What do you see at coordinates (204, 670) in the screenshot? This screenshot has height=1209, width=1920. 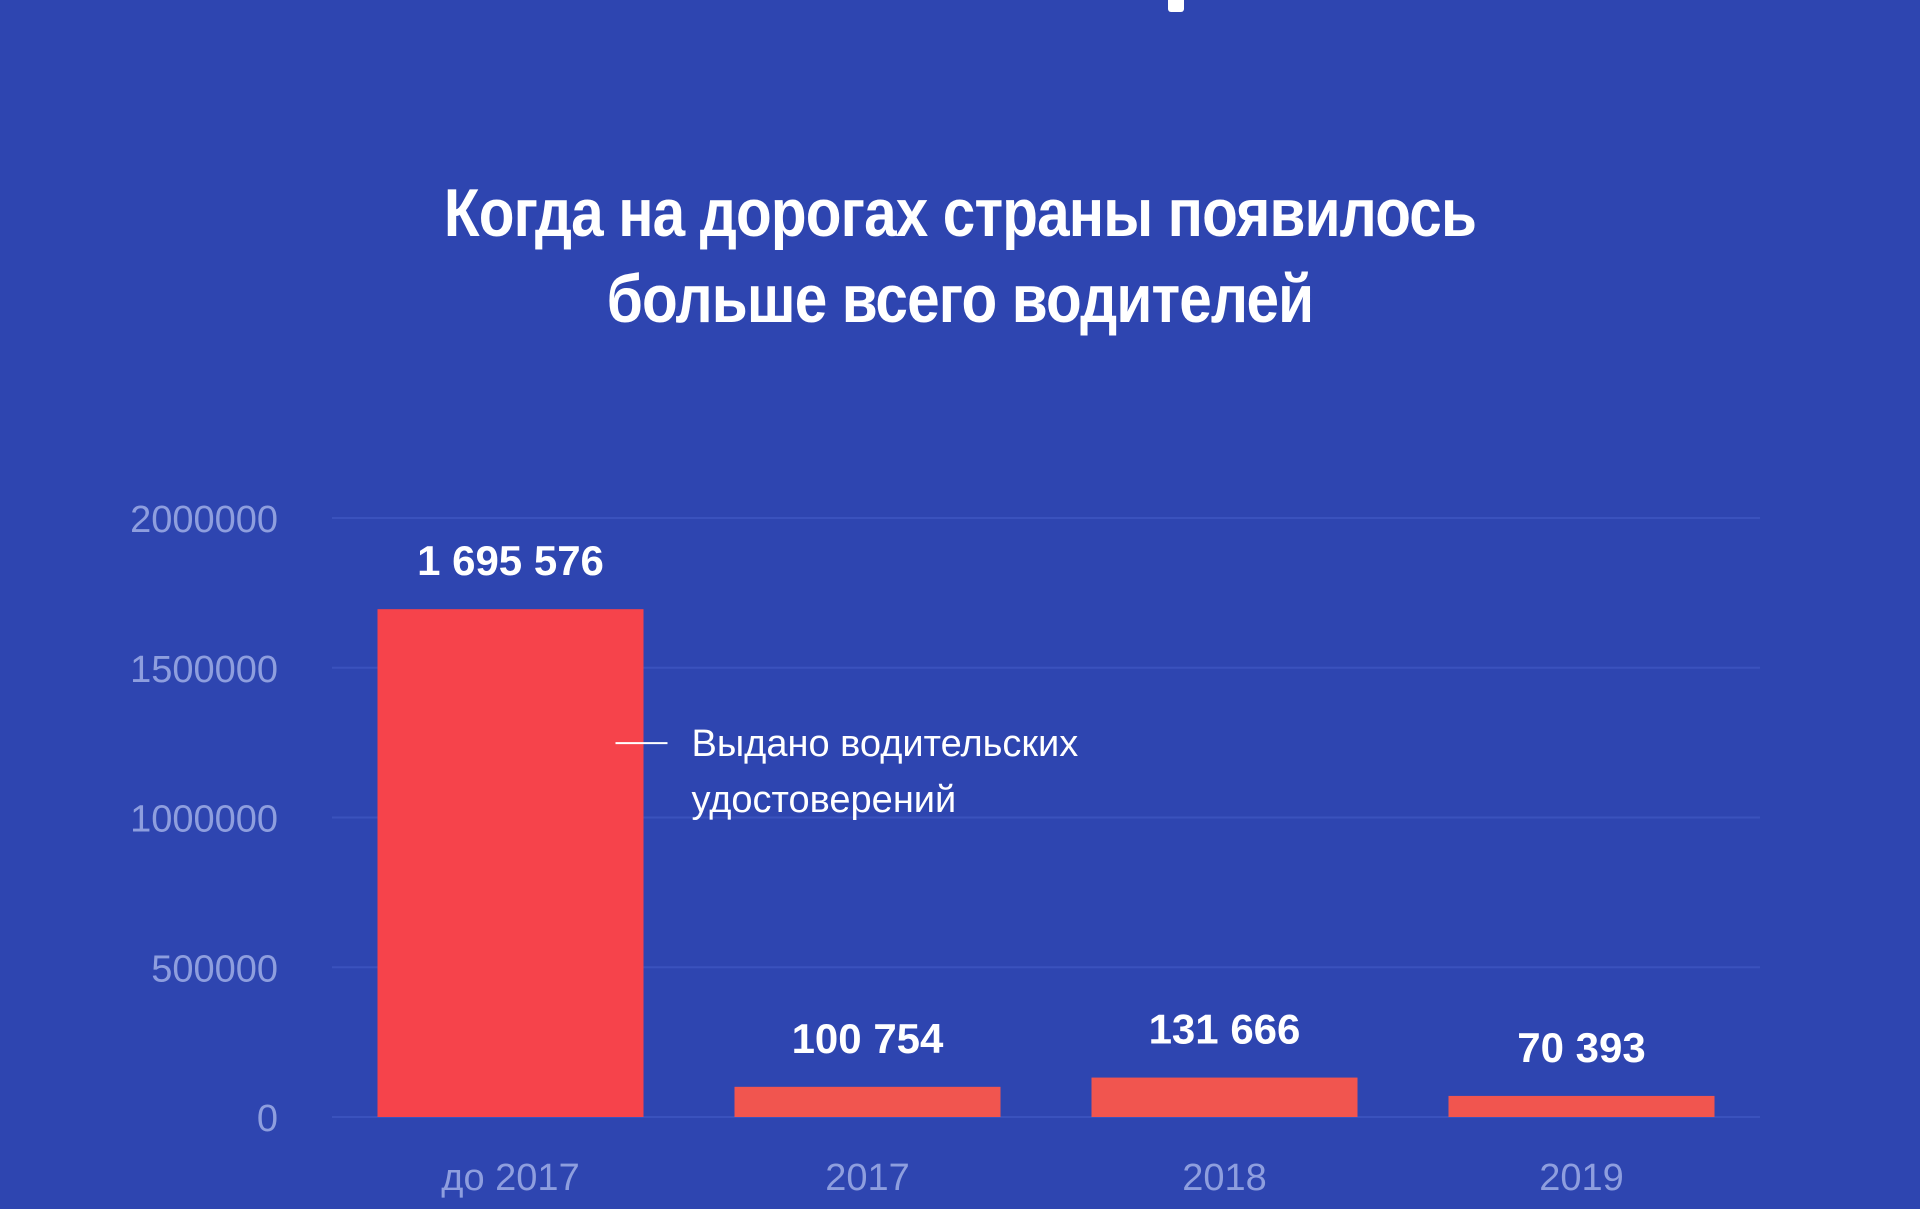 I see `y-tick-label: 1500000` at bounding box center [204, 670].